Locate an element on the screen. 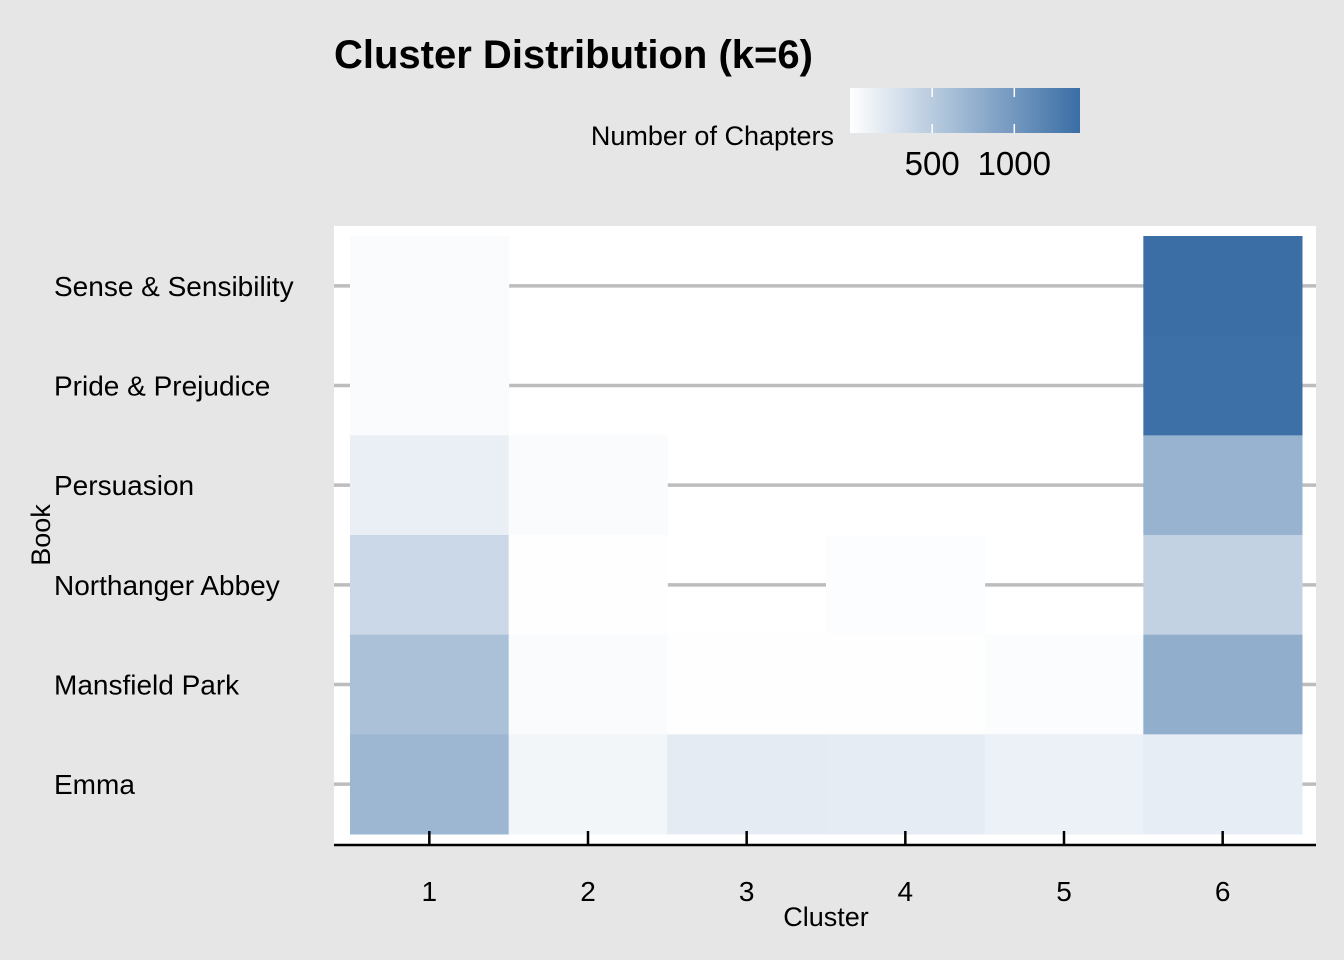  y-tick-label: Pride & Prejudice is located at coordinates (162, 386).